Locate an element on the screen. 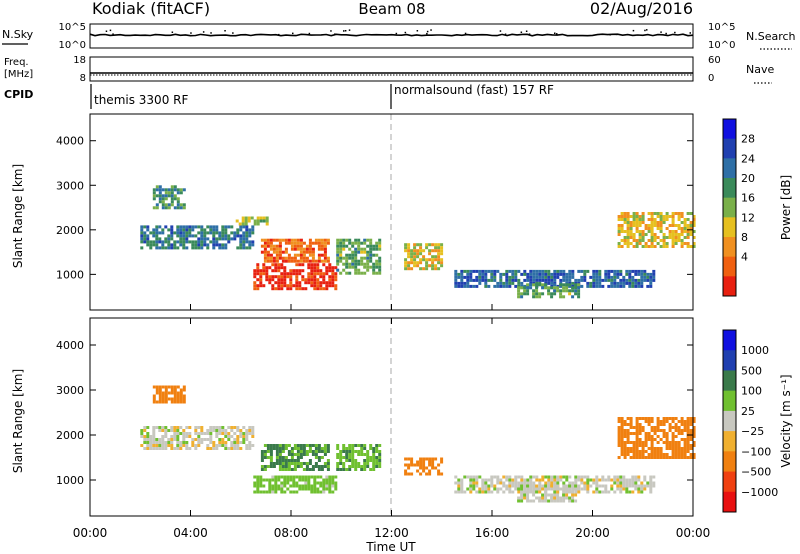 The image size is (800, 554). power-colorbar-swatch is located at coordinates (729, 247).